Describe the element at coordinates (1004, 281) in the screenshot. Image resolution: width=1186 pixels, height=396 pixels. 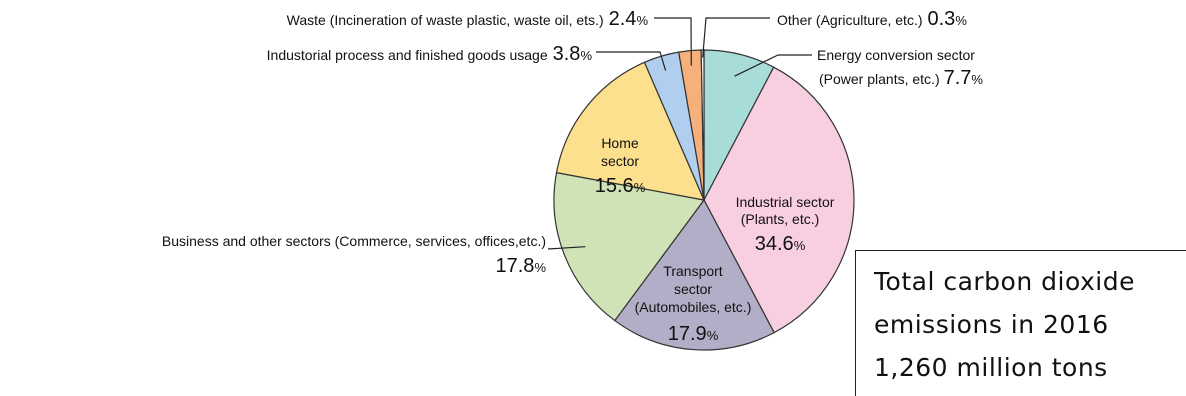
I see `total-line-1: Total carbon dioxide` at that location.